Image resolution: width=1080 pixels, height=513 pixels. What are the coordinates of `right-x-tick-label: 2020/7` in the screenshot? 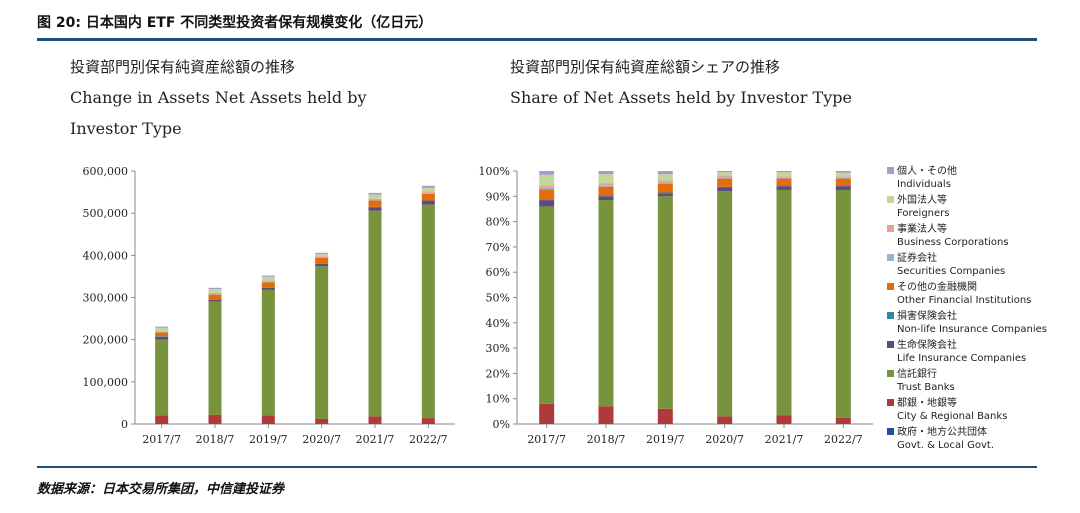 It's located at (724, 439).